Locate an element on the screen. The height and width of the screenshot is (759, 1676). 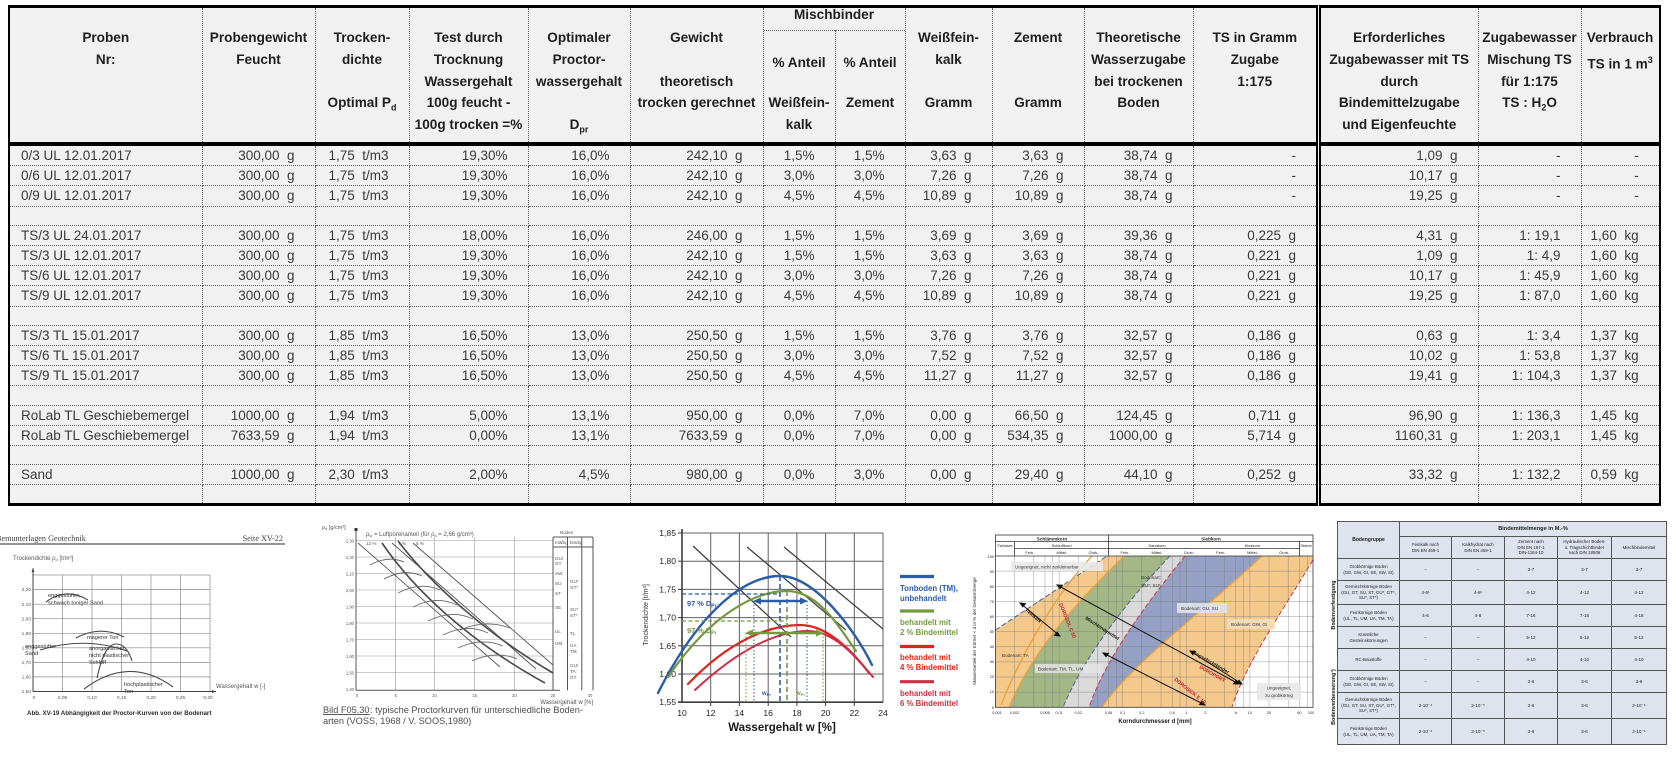
svg-text: 0,02 is located at coordinates (1078, 713).